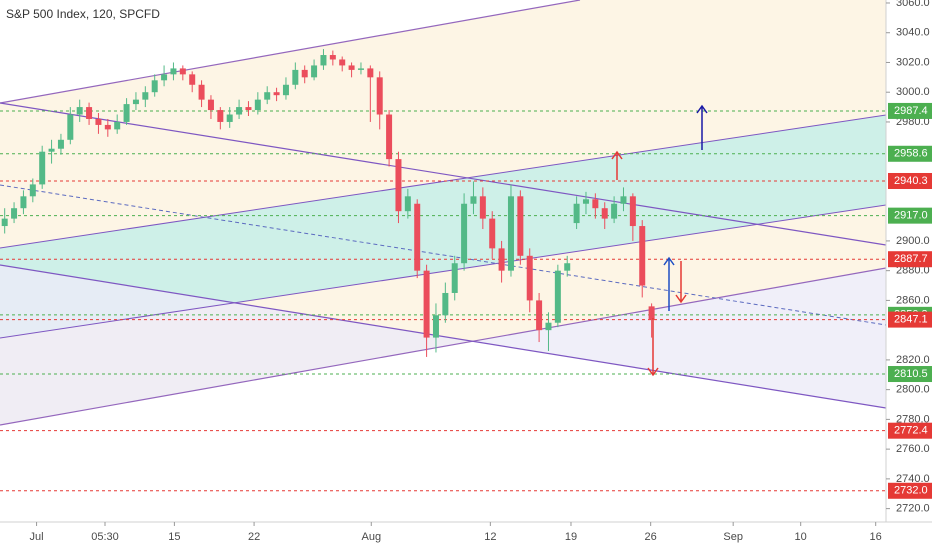  I want to click on x-tick-label: Aug, so click(371, 537).